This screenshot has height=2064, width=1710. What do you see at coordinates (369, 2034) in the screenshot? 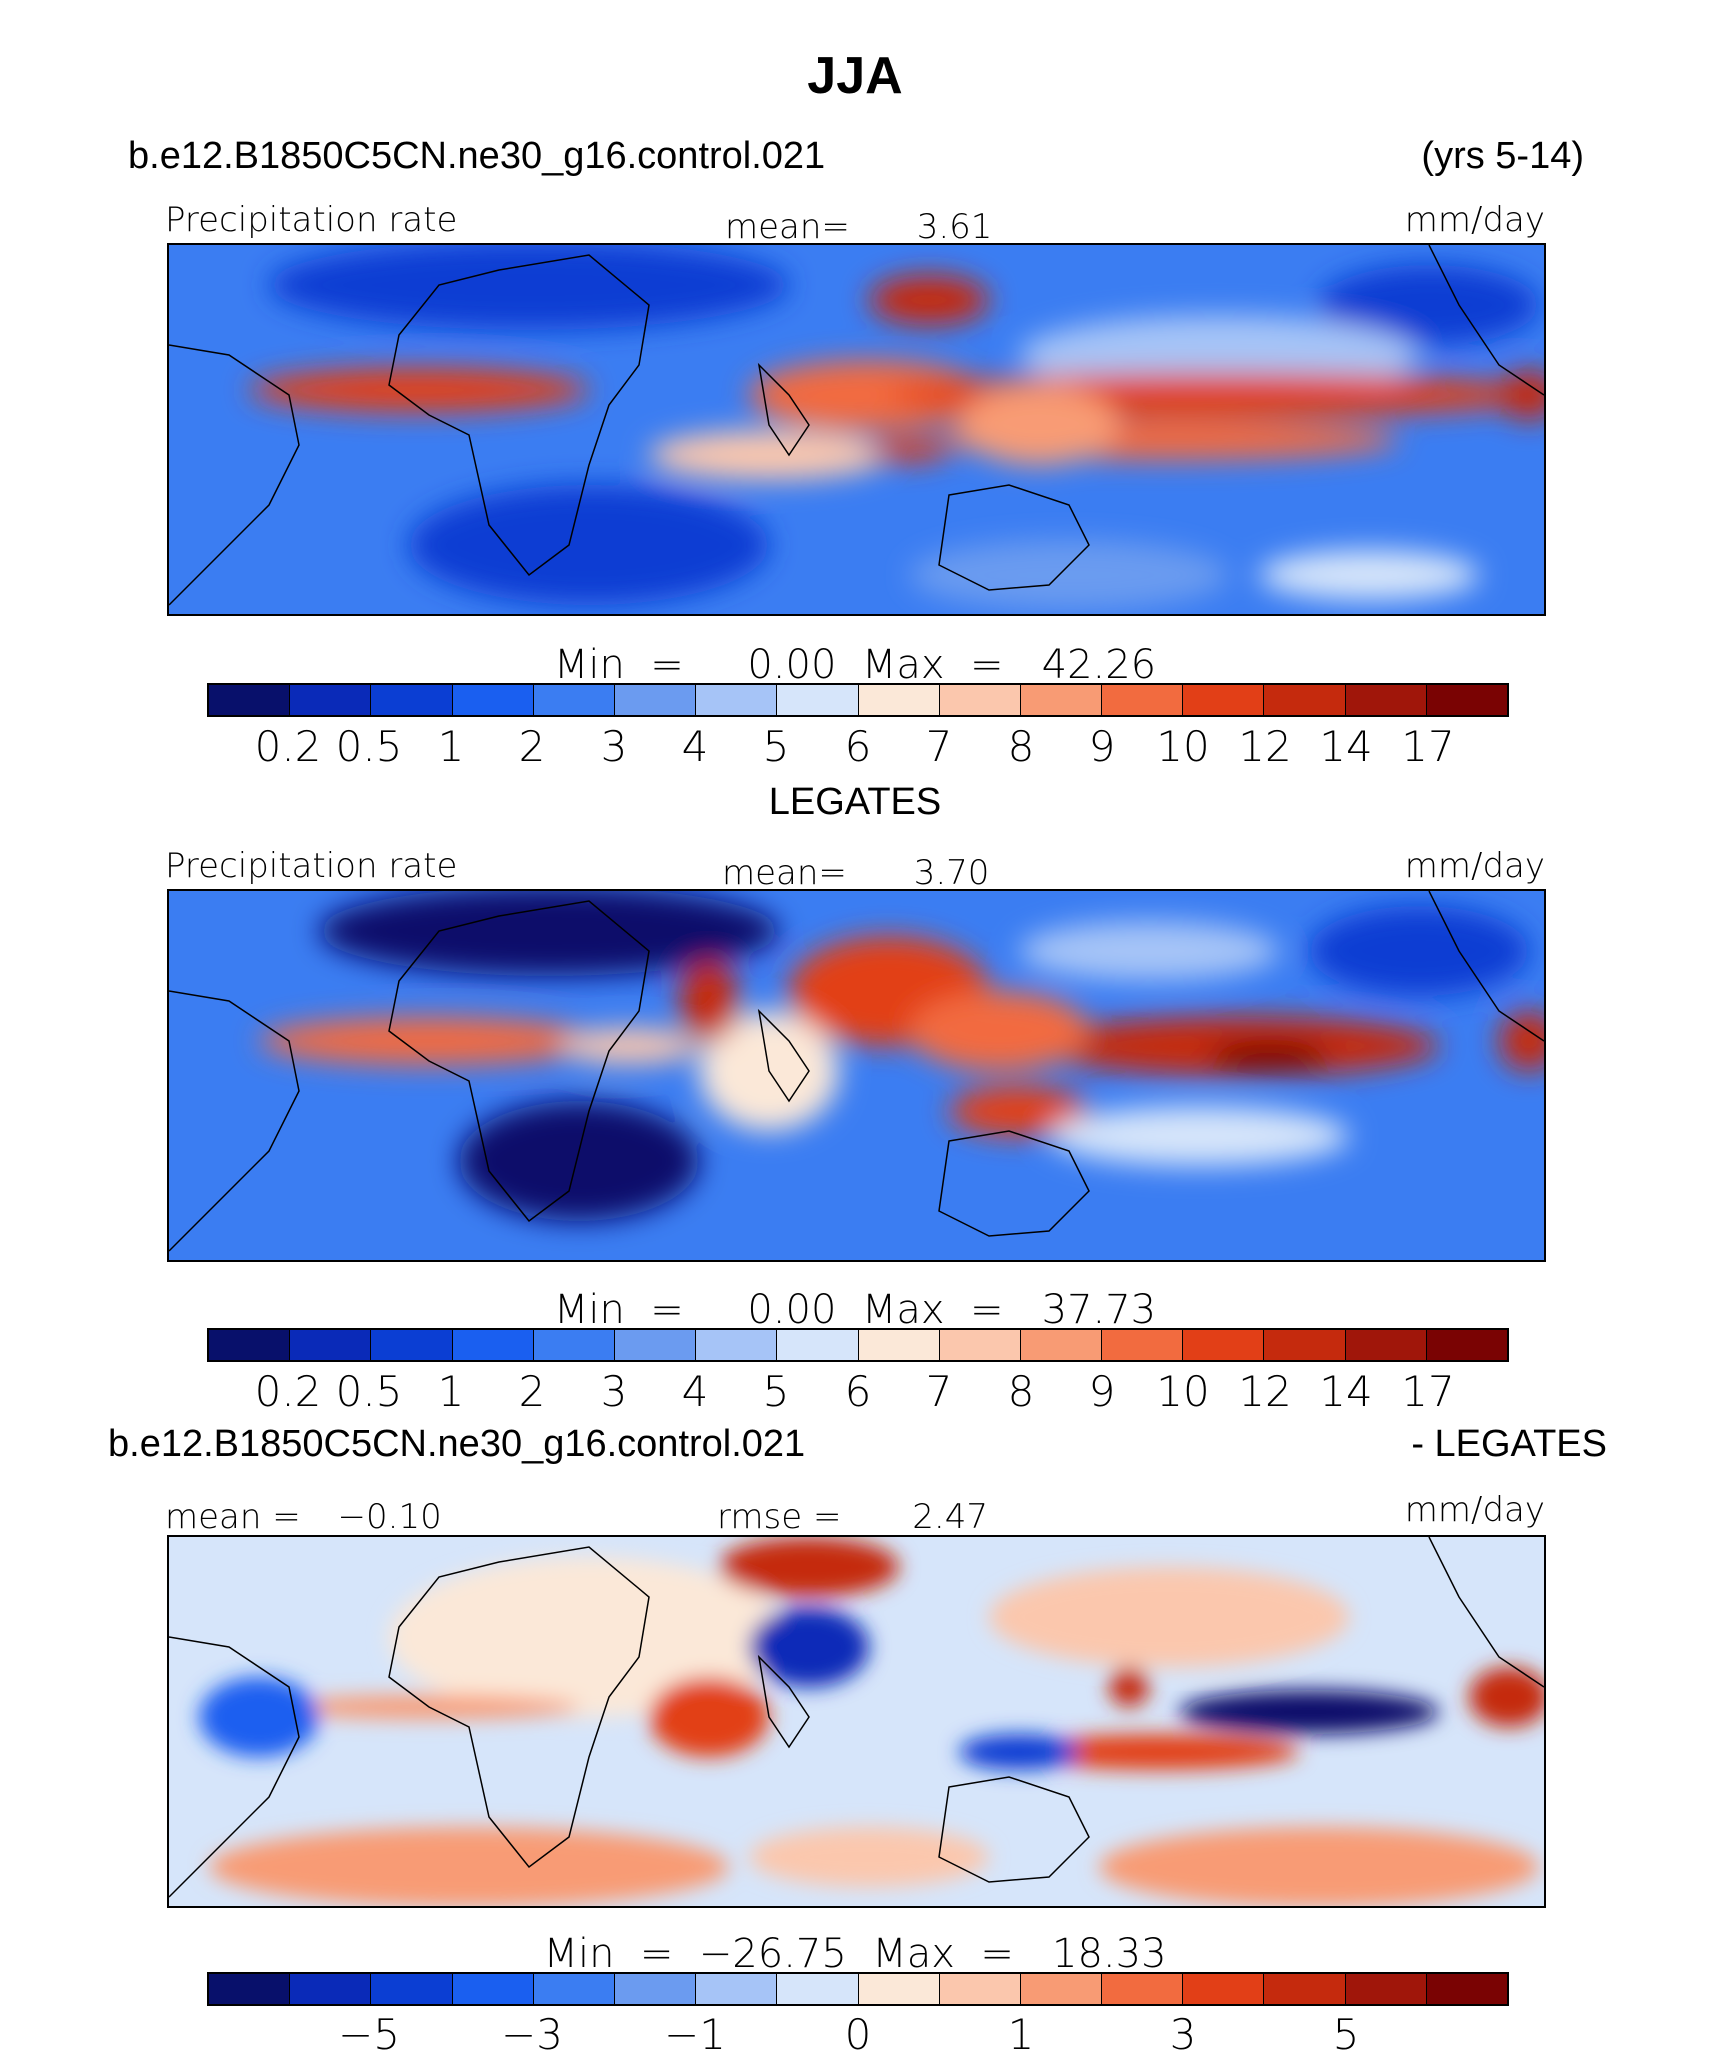
I see `colorbar-tick: −5` at bounding box center [369, 2034].